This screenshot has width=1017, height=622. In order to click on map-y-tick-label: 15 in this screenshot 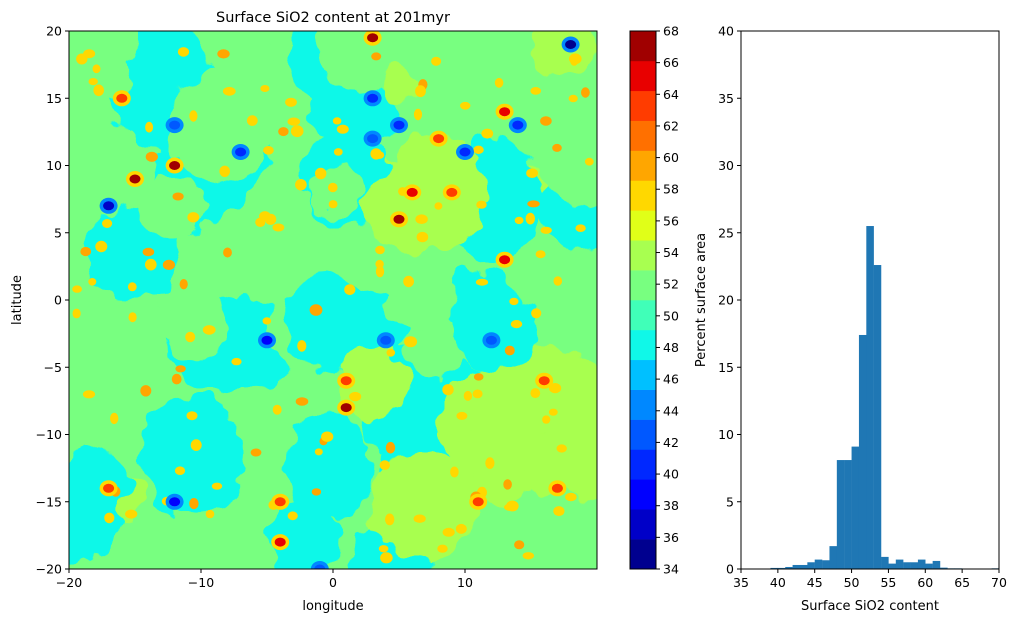, I will do `click(54, 98)`.